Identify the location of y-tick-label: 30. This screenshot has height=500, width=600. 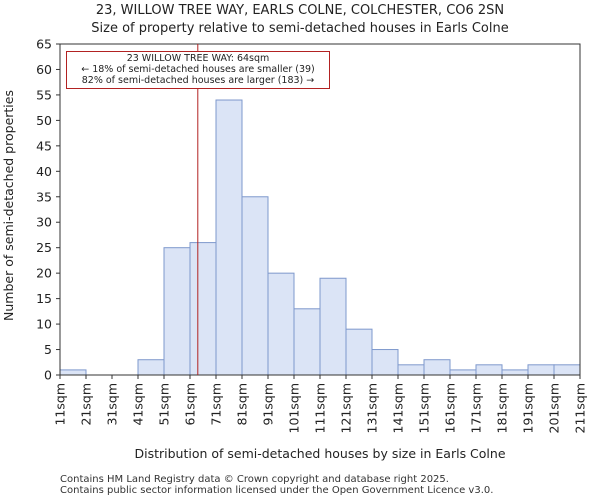
(44, 222).